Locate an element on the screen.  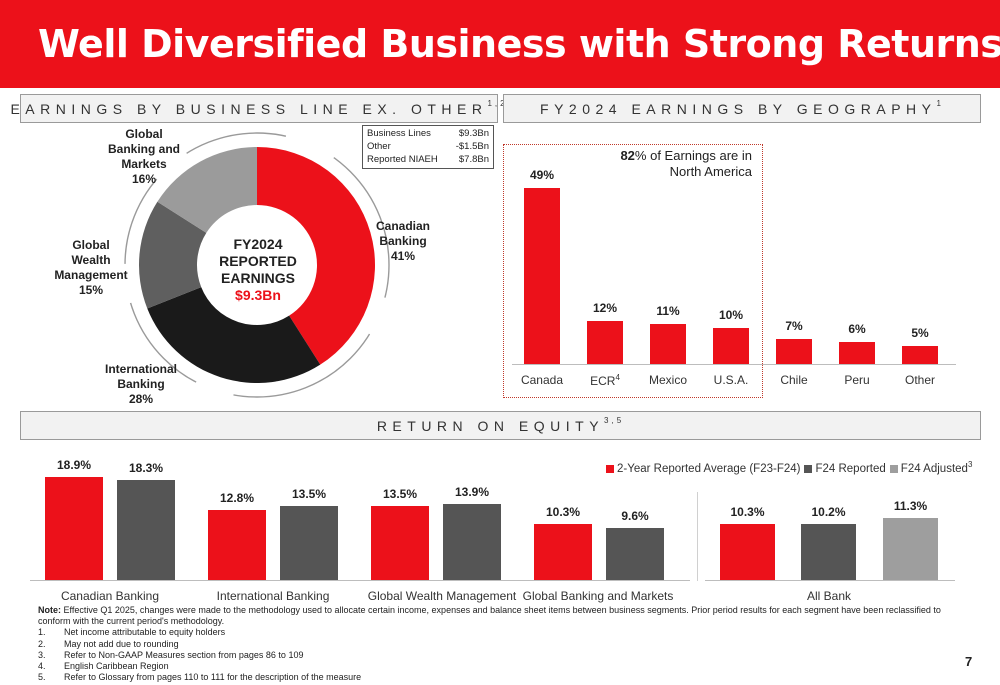
slice-label-international-banking: International Banking 28% is located at coordinates (141, 384).